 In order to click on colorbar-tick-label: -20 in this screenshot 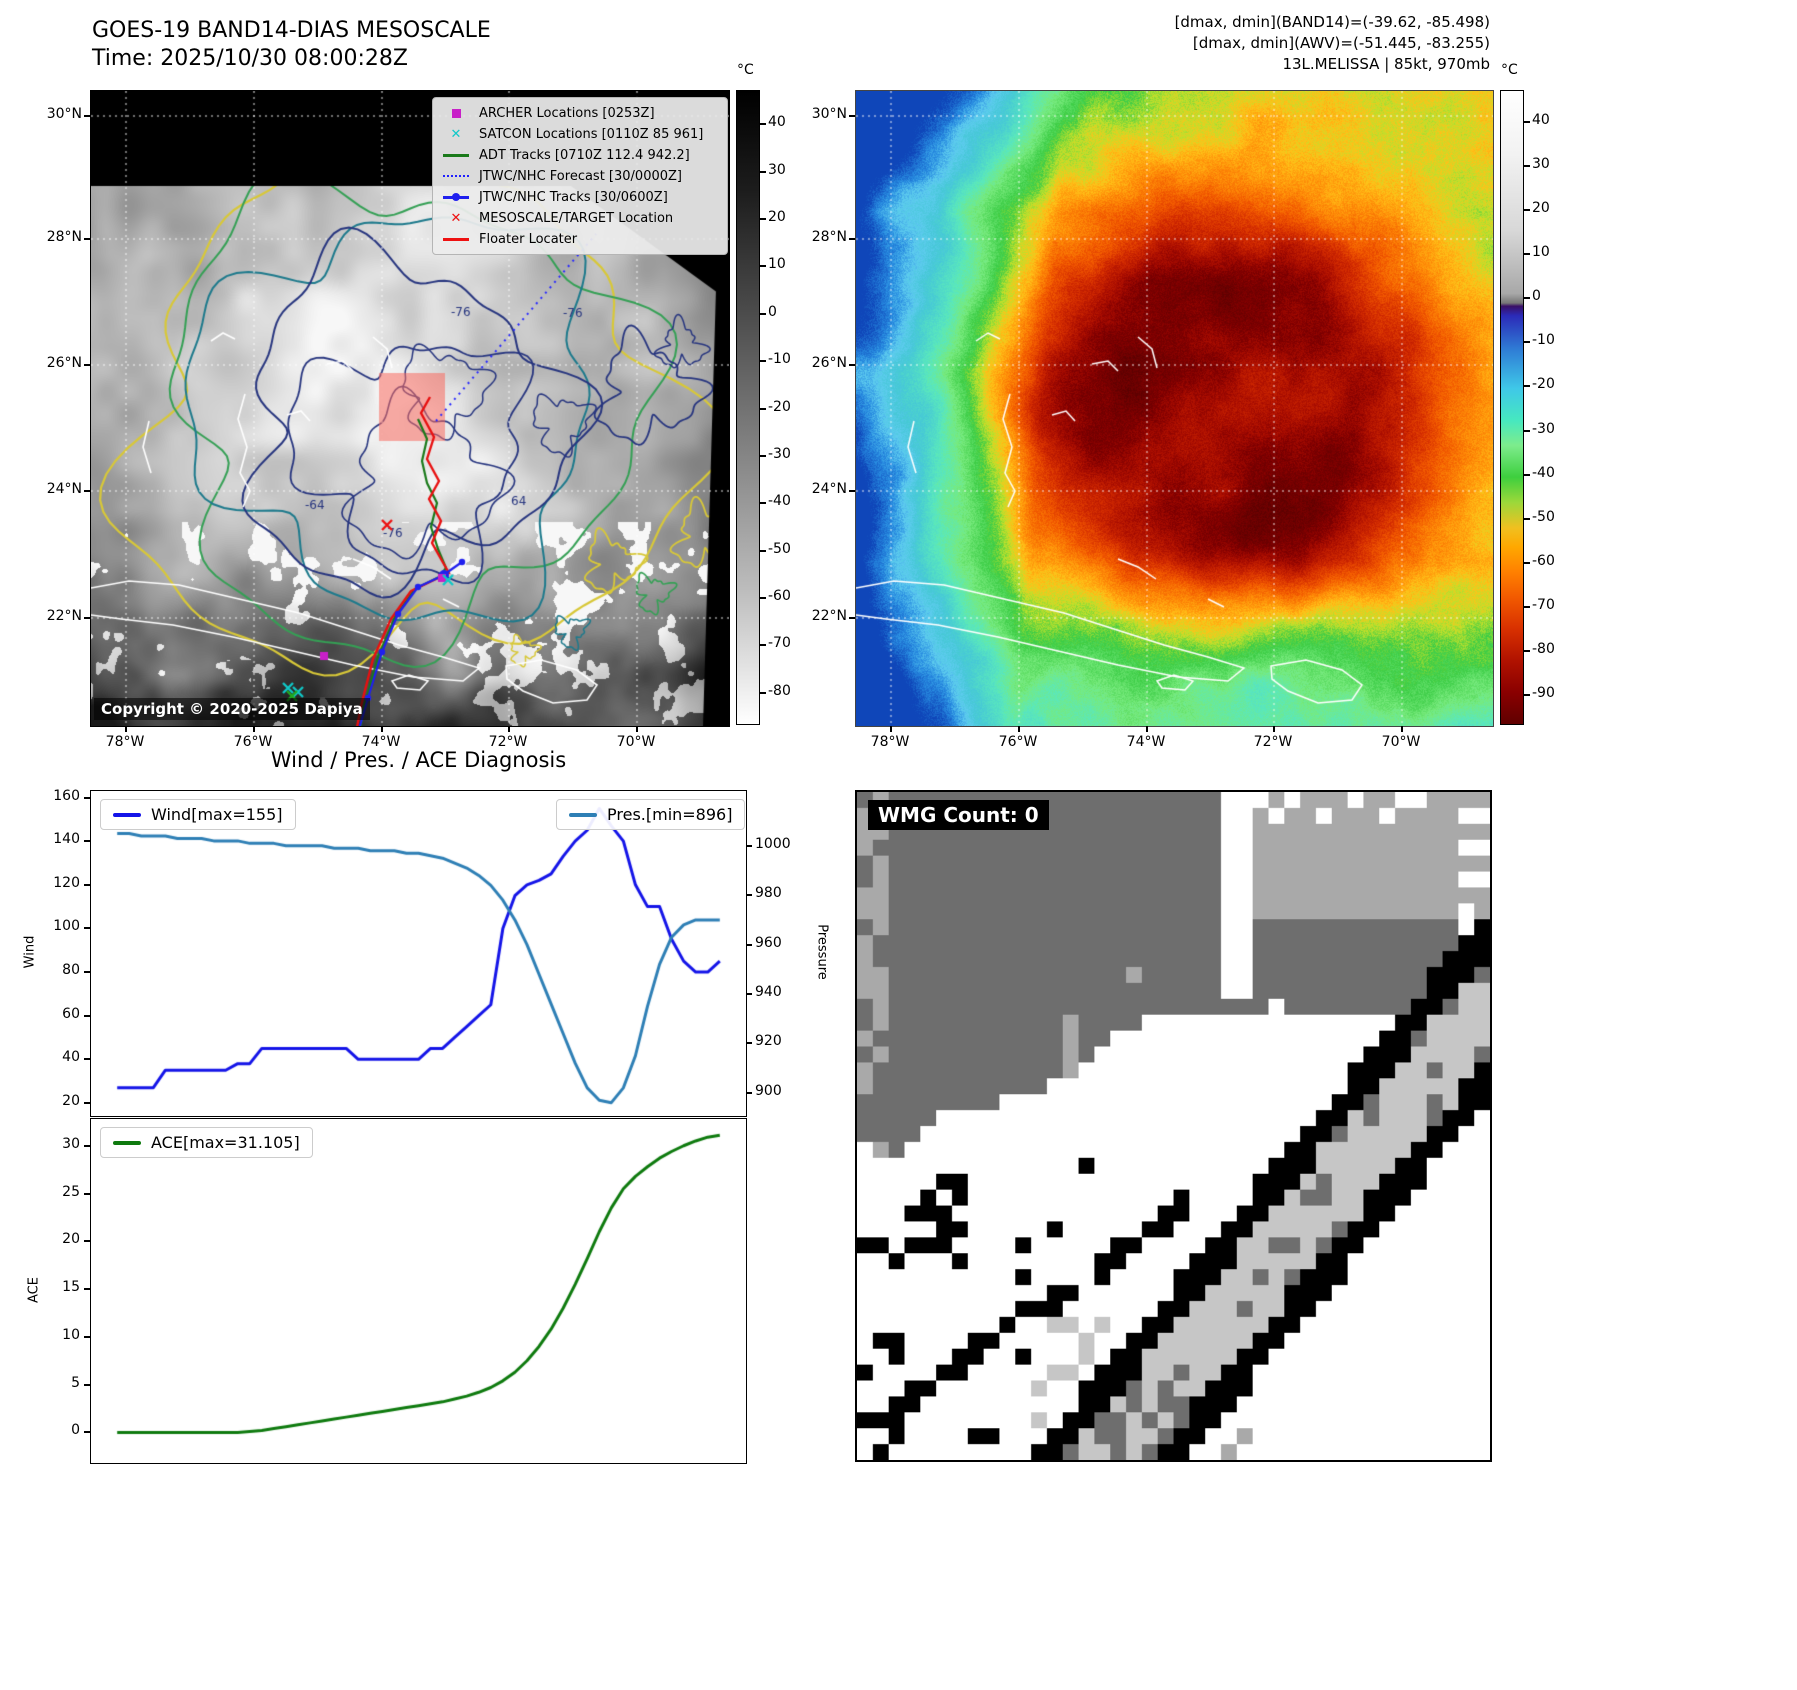, I will do `click(779, 406)`.